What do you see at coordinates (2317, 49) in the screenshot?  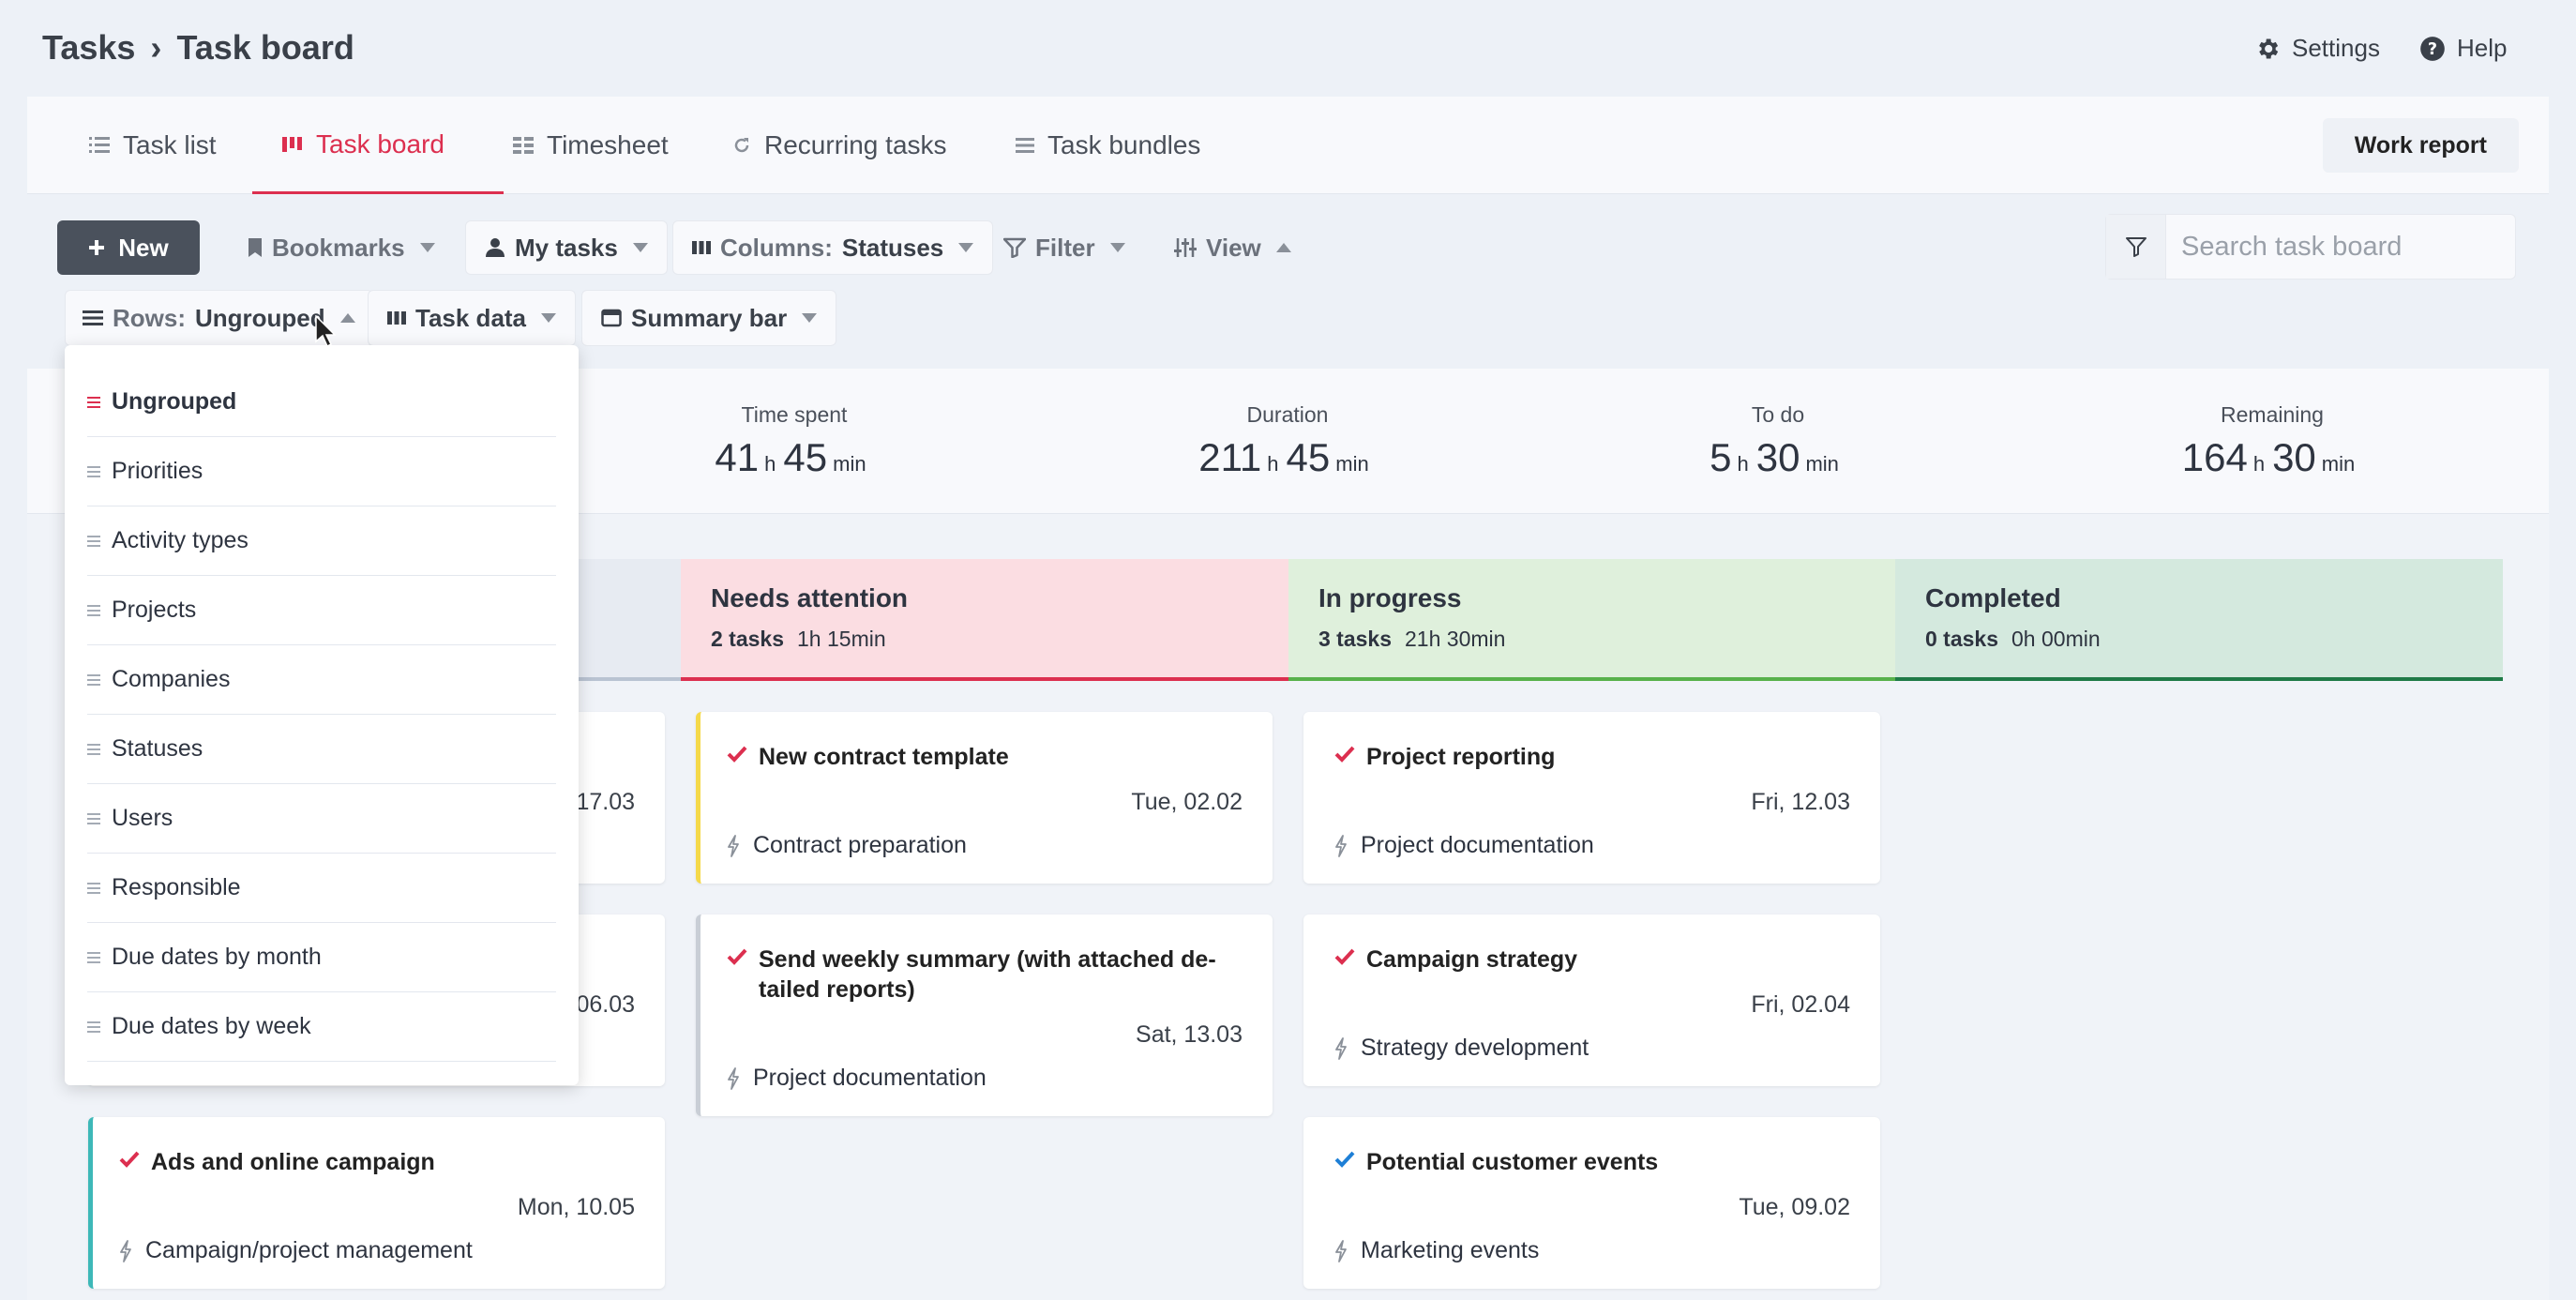 I see `settings-link: Settings` at bounding box center [2317, 49].